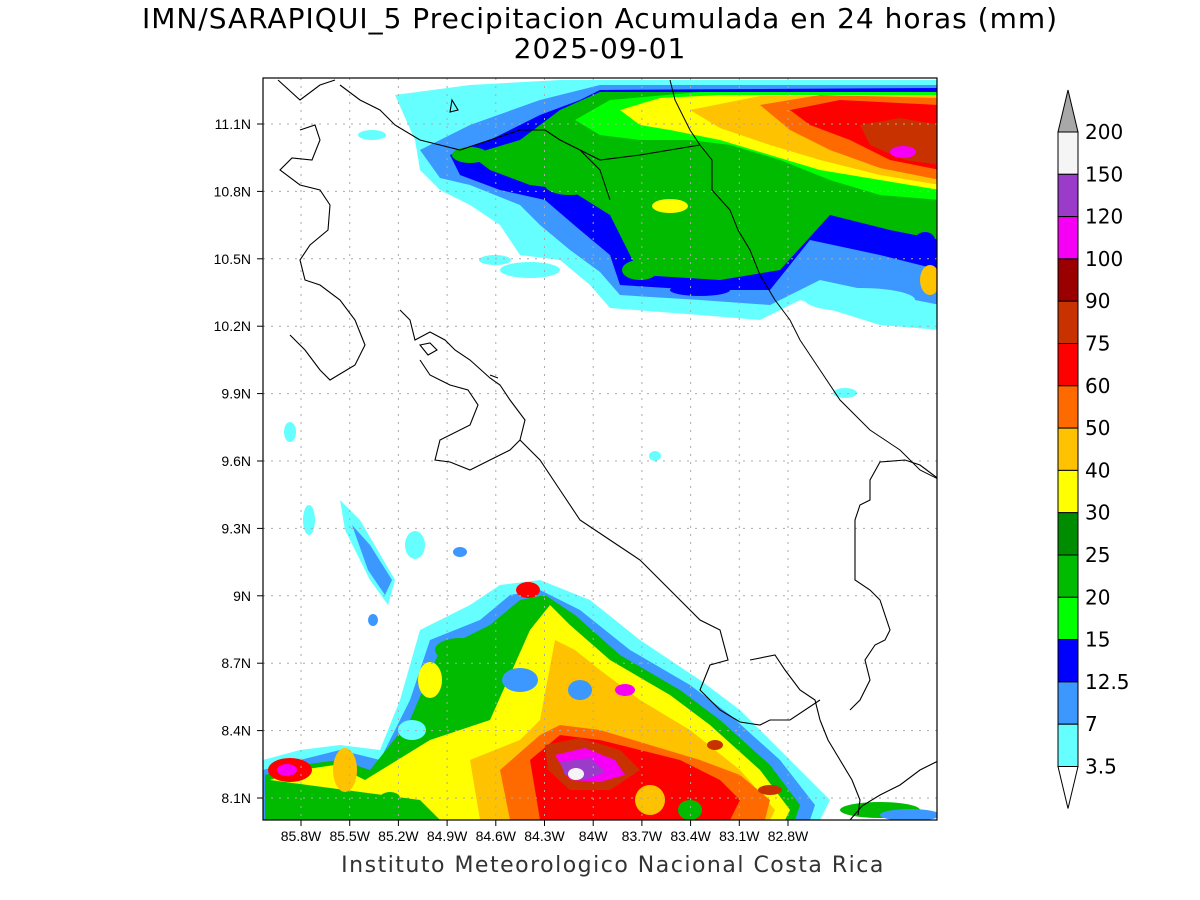 The width and height of the screenshot is (1200, 900). What do you see at coordinates (739, 836) in the screenshot?
I see `lon-tick-label: 83.1W` at bounding box center [739, 836].